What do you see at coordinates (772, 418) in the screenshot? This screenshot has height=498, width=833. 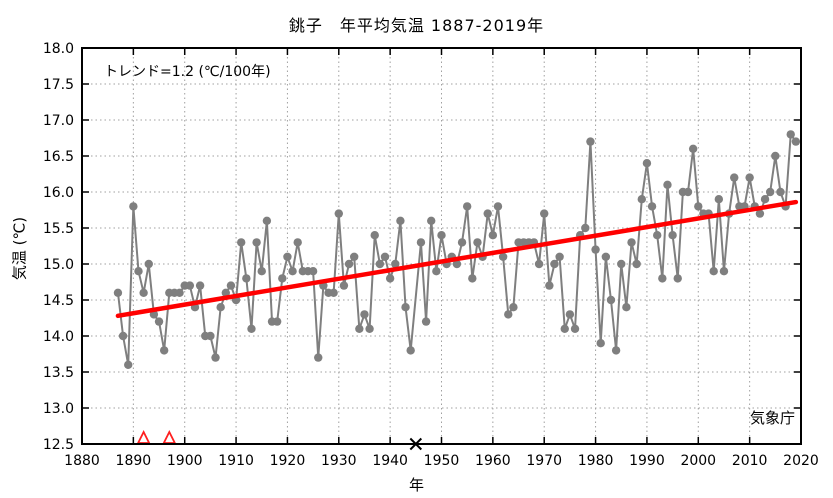 I see `source-label: 気象庁` at bounding box center [772, 418].